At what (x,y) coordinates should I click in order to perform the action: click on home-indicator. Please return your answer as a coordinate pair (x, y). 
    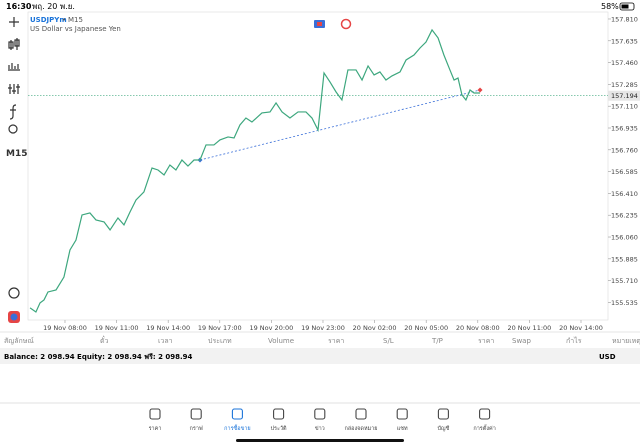
    Looking at the image, I should click on (320, 440).